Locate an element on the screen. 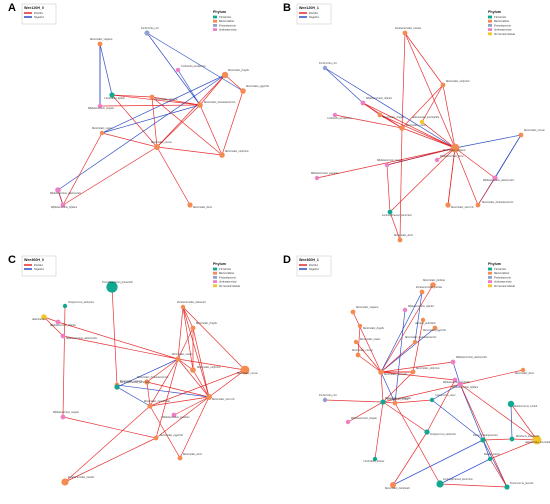 This screenshot has width=550, height=504. node-label: Bacteroides_fragilis is located at coordinates (238, 70).